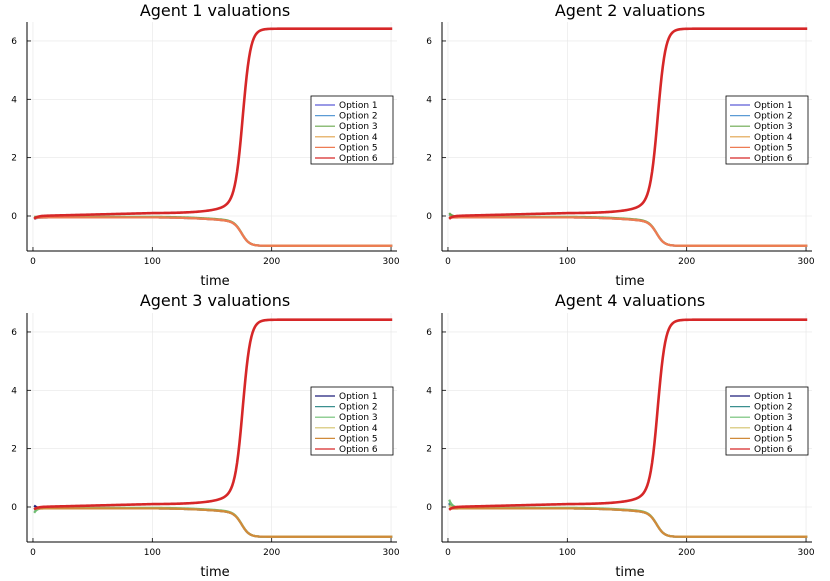 This screenshot has width=830, height=581. What do you see at coordinates (215, 10) in the screenshot?
I see `chart-title: Agent 1 valuations` at bounding box center [215, 10].